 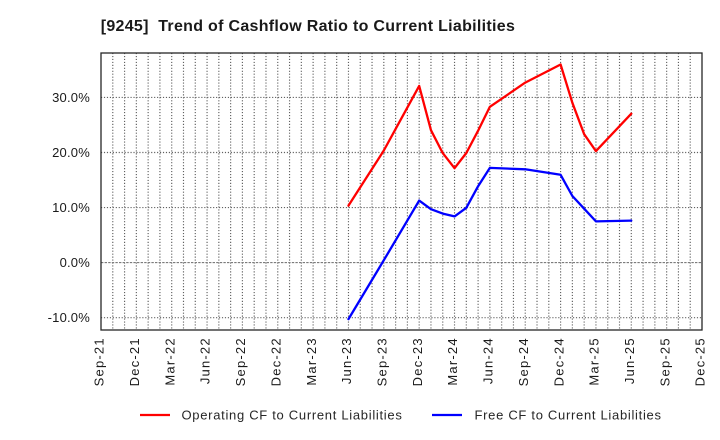 What do you see at coordinates (558, 361) in the screenshot?
I see `svg-text: Dec-24` at bounding box center [558, 361].